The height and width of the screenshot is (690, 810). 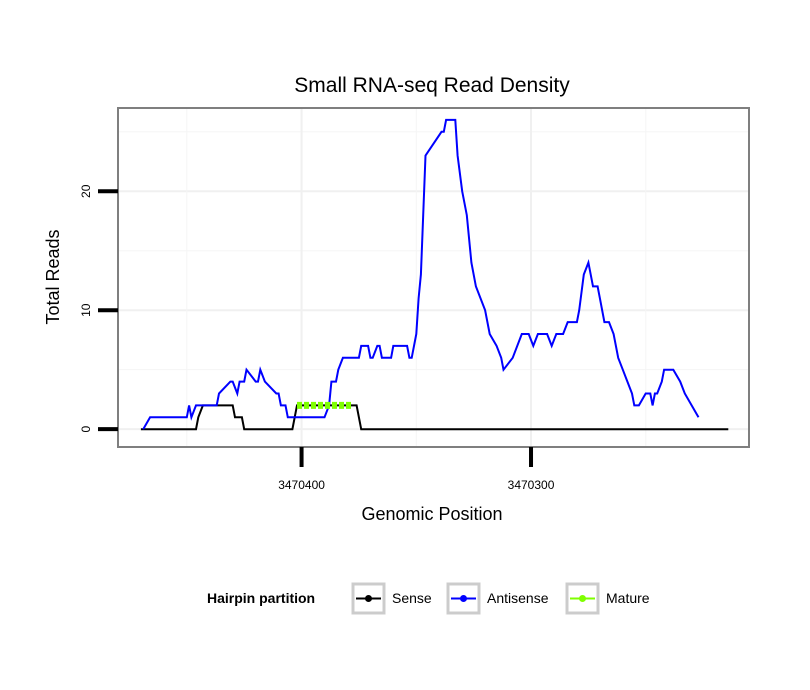 I want to click on legend-title: Hairpin partition, so click(x=261, y=598).